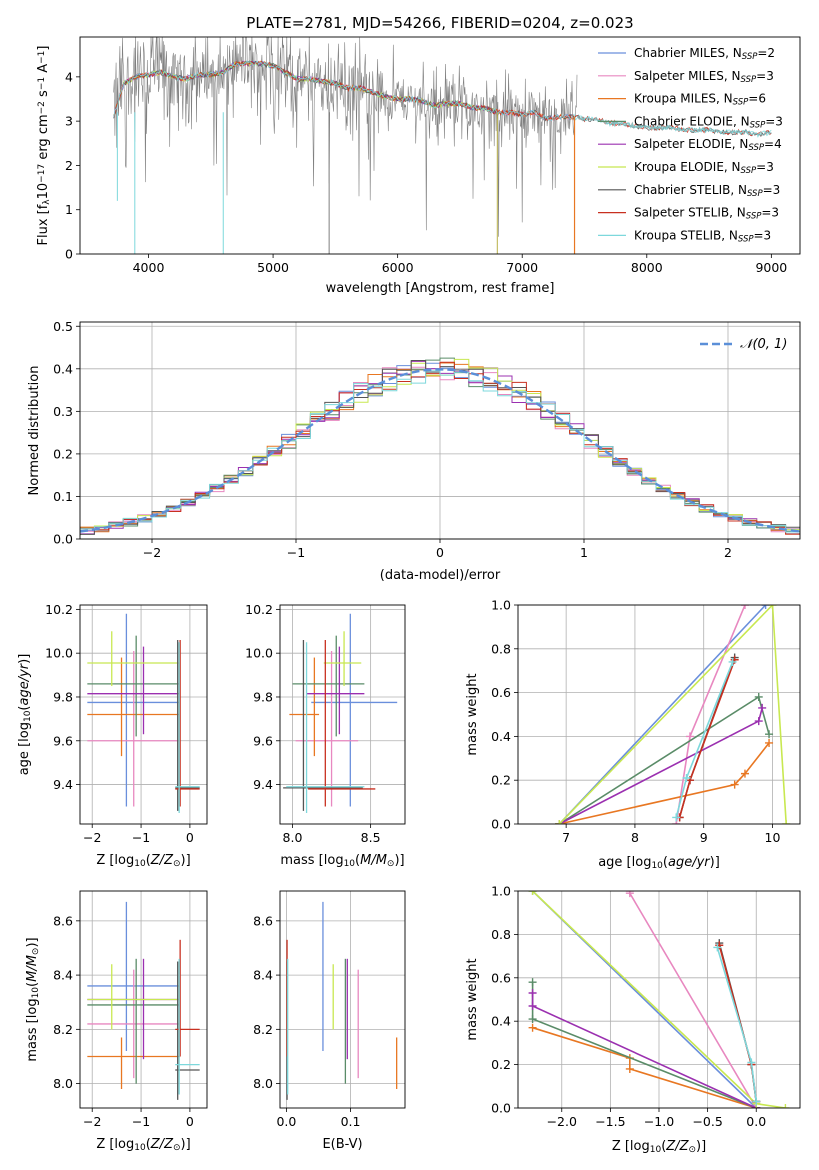 The image size is (819, 1170). What do you see at coordinates (501, 1108) in the screenshot?
I see `y-tick-label: 0.0` at bounding box center [501, 1108].